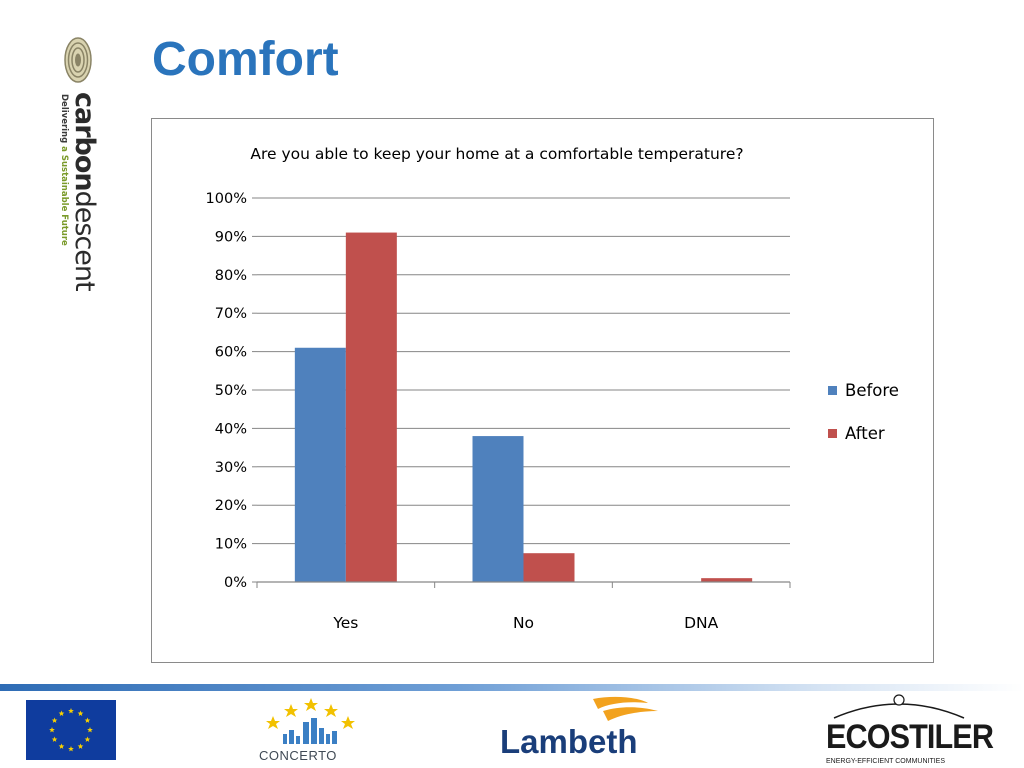 This screenshot has height=768, width=1024. Describe the element at coordinates (320, 464) in the screenshot. I see `bar-before-yes` at that location.